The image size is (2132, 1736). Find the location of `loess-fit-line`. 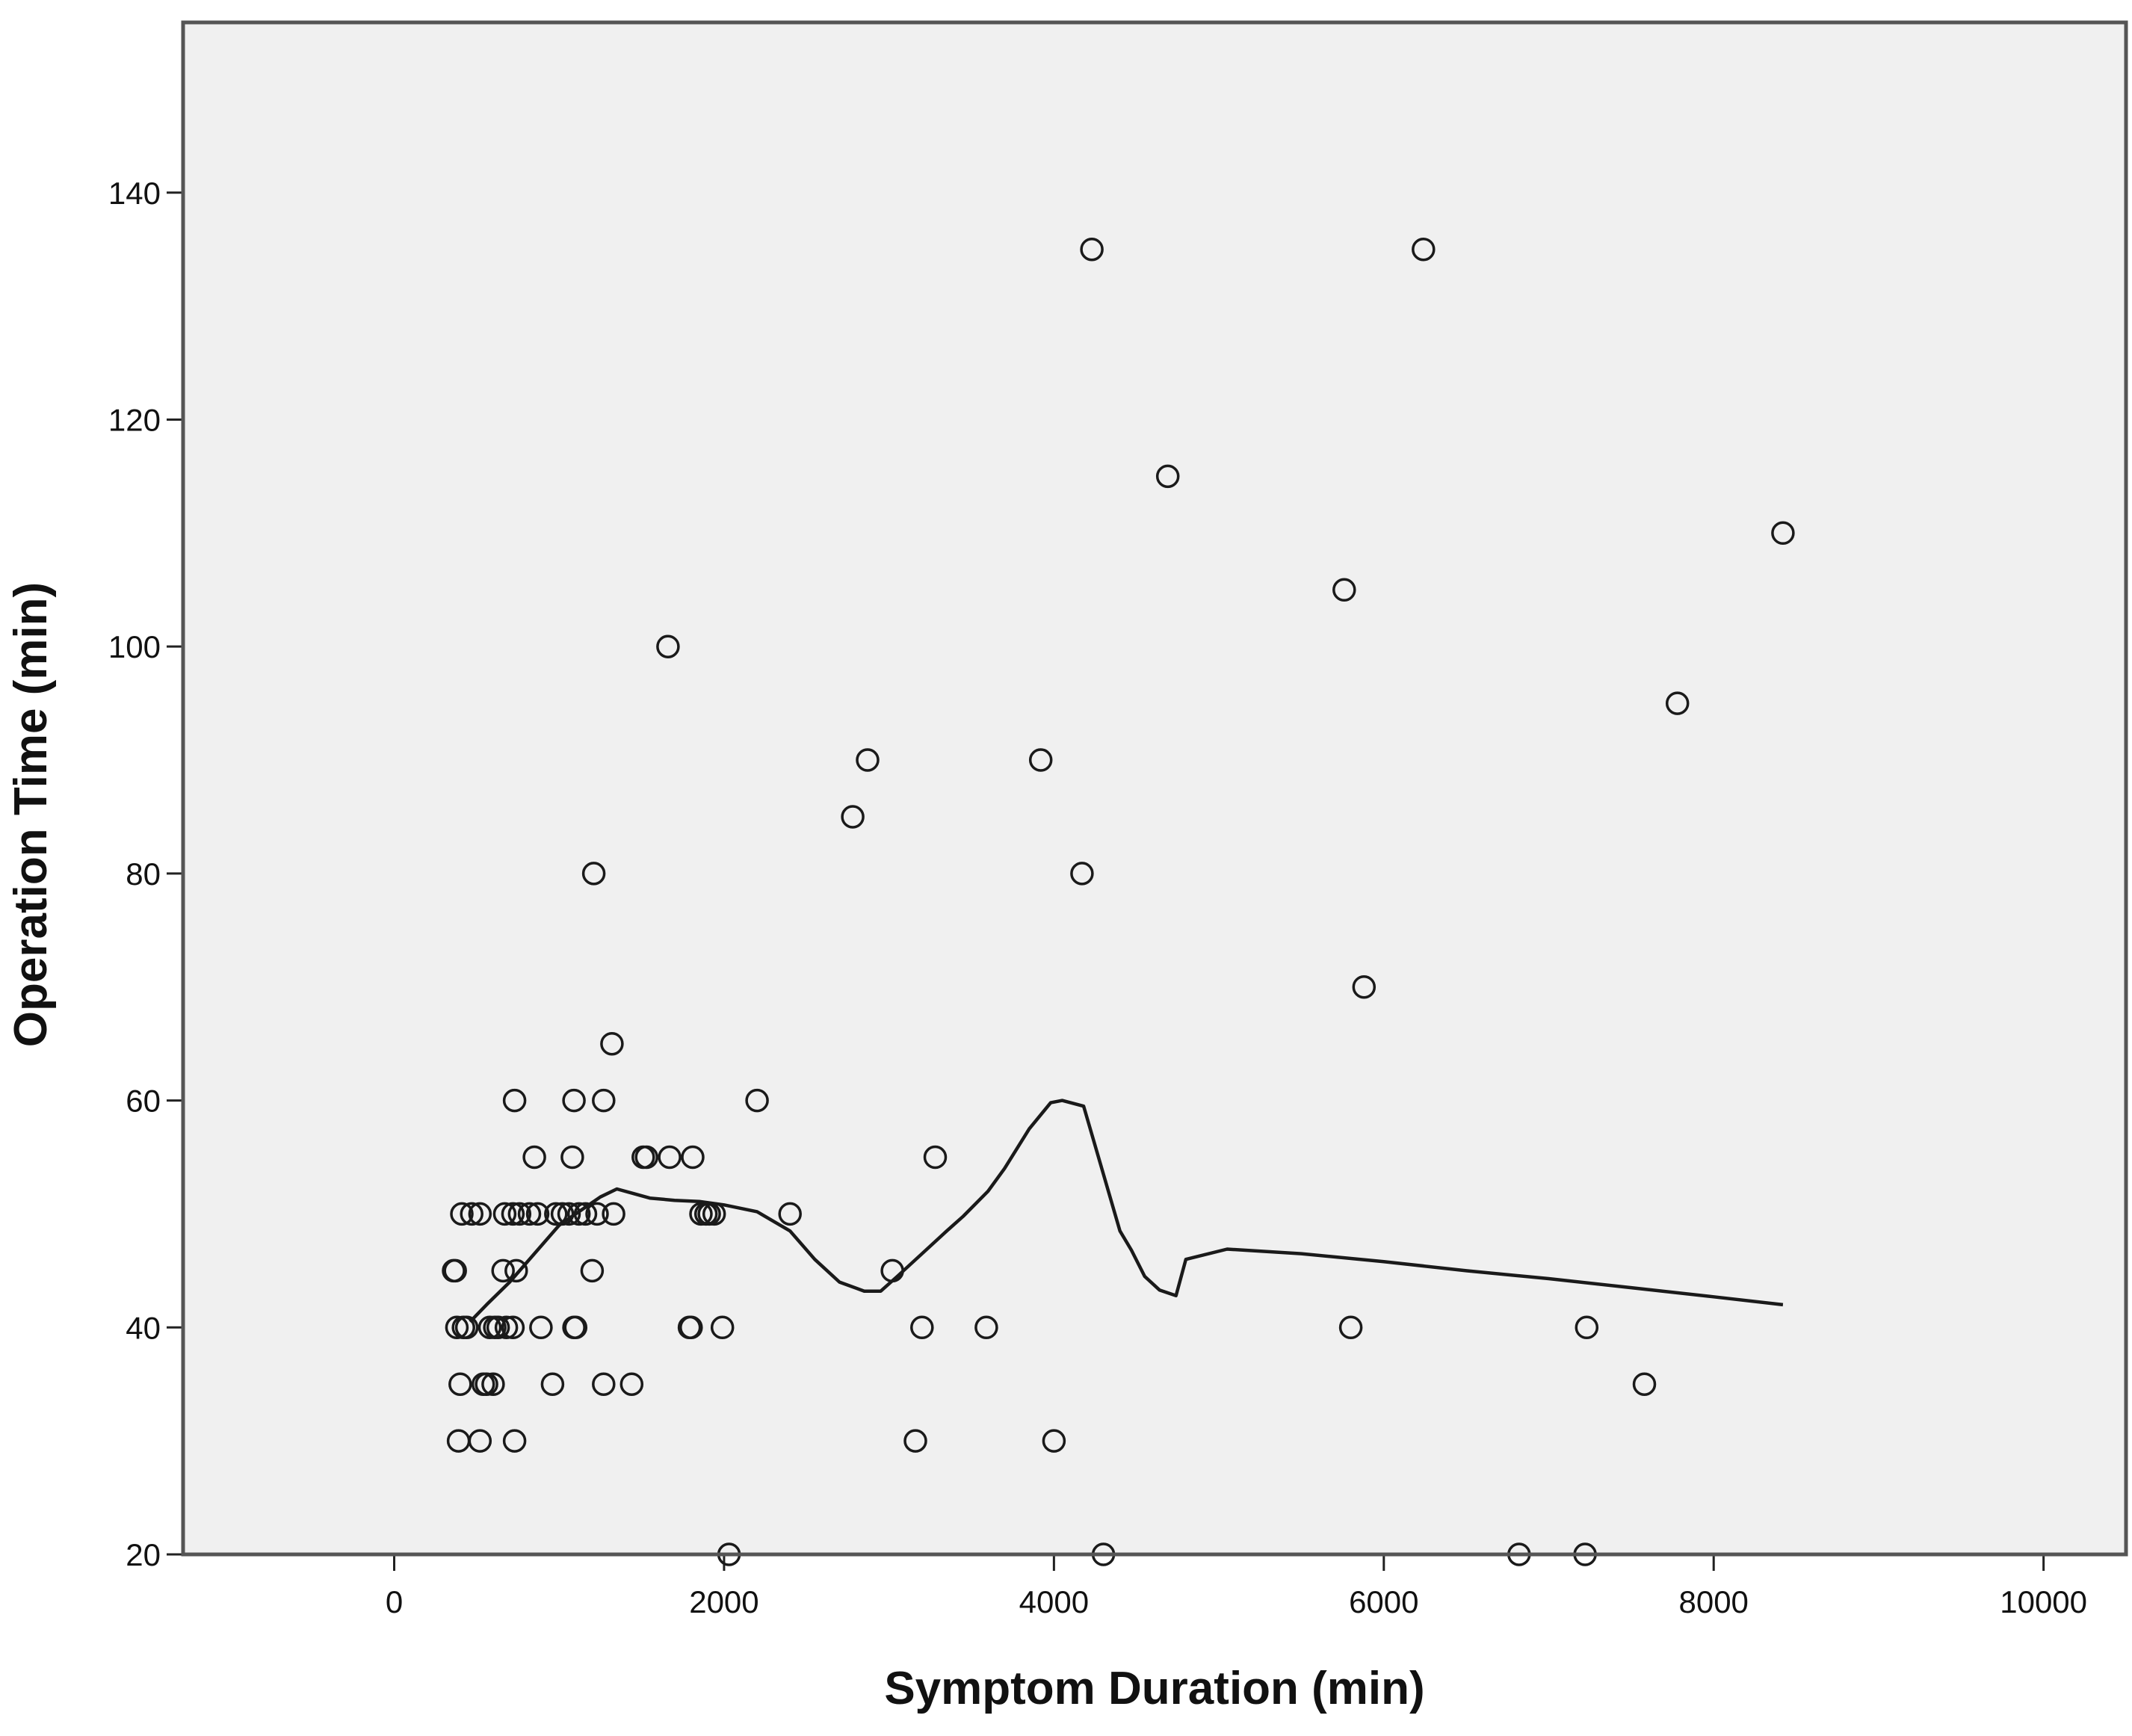

loess-fit-line is located at coordinates (1126, 1211).